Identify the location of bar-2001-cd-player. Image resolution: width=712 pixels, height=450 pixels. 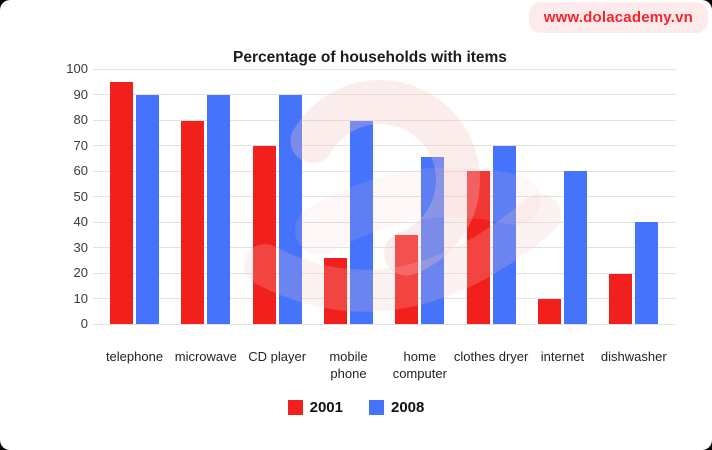
(264, 234).